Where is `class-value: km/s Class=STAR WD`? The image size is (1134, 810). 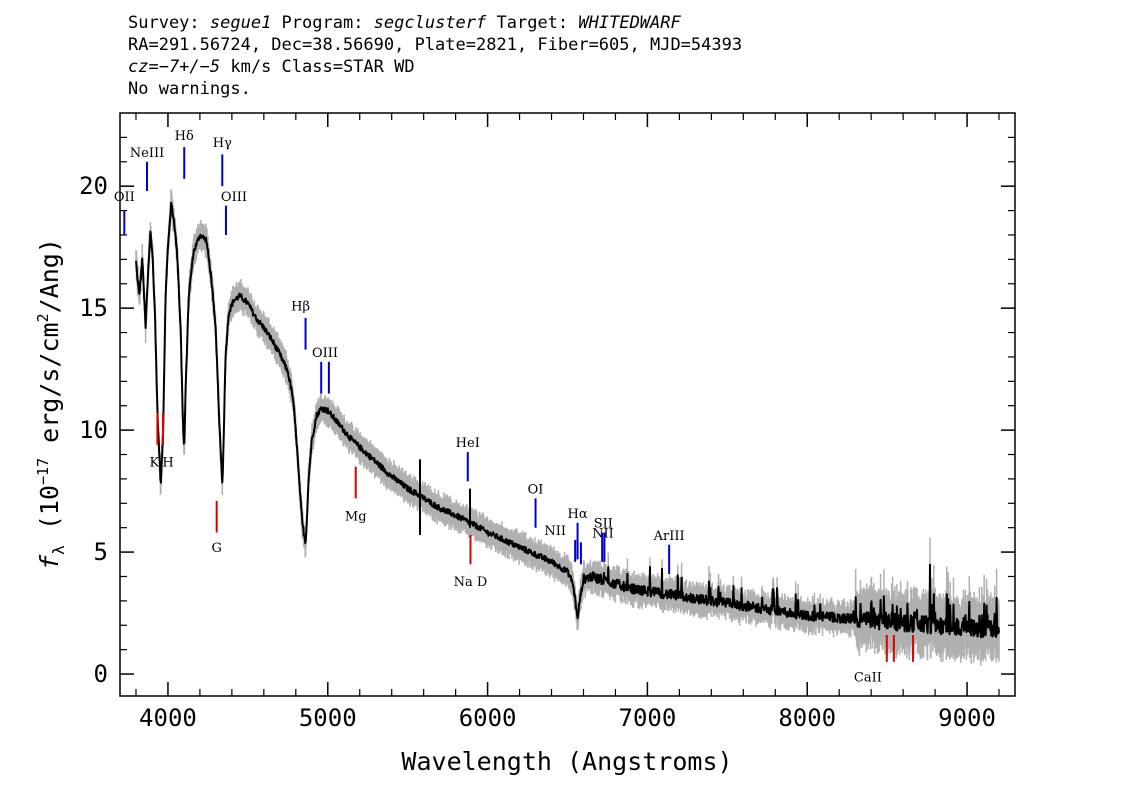 class-value: km/s Class=STAR WD is located at coordinates (317, 67).